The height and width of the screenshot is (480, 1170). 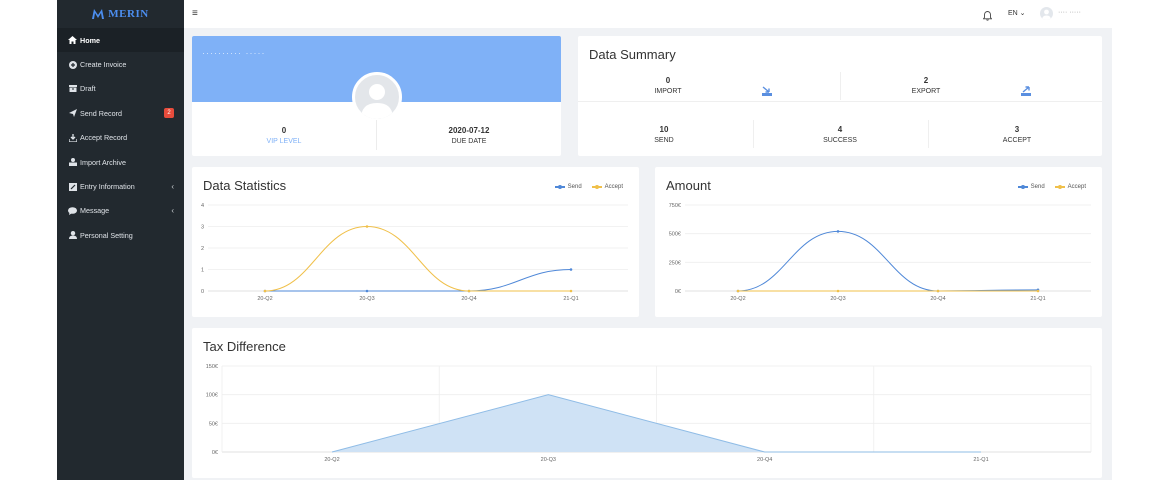 I want to click on sidebar-item-create-invoice: Create Invoice, so click(x=120, y=64).